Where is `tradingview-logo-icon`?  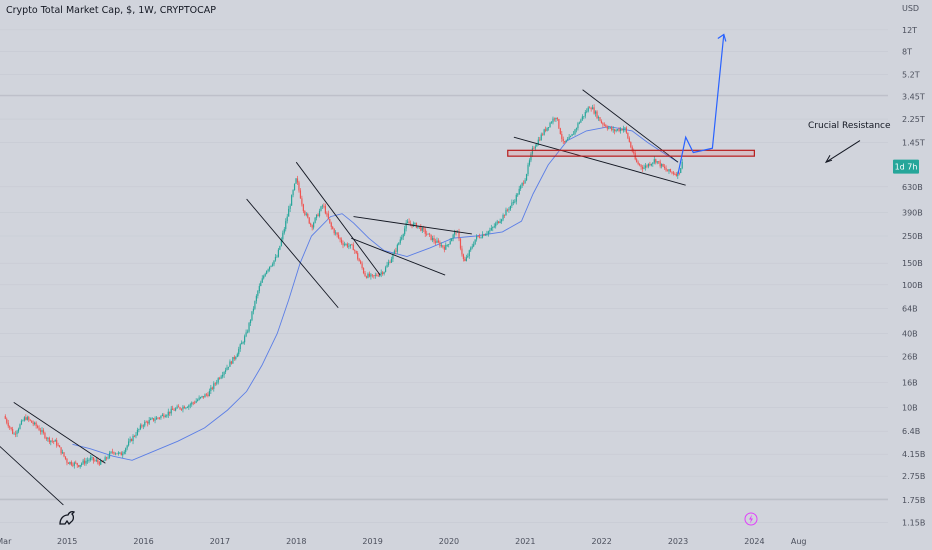 tradingview-logo-icon is located at coordinates (67, 518).